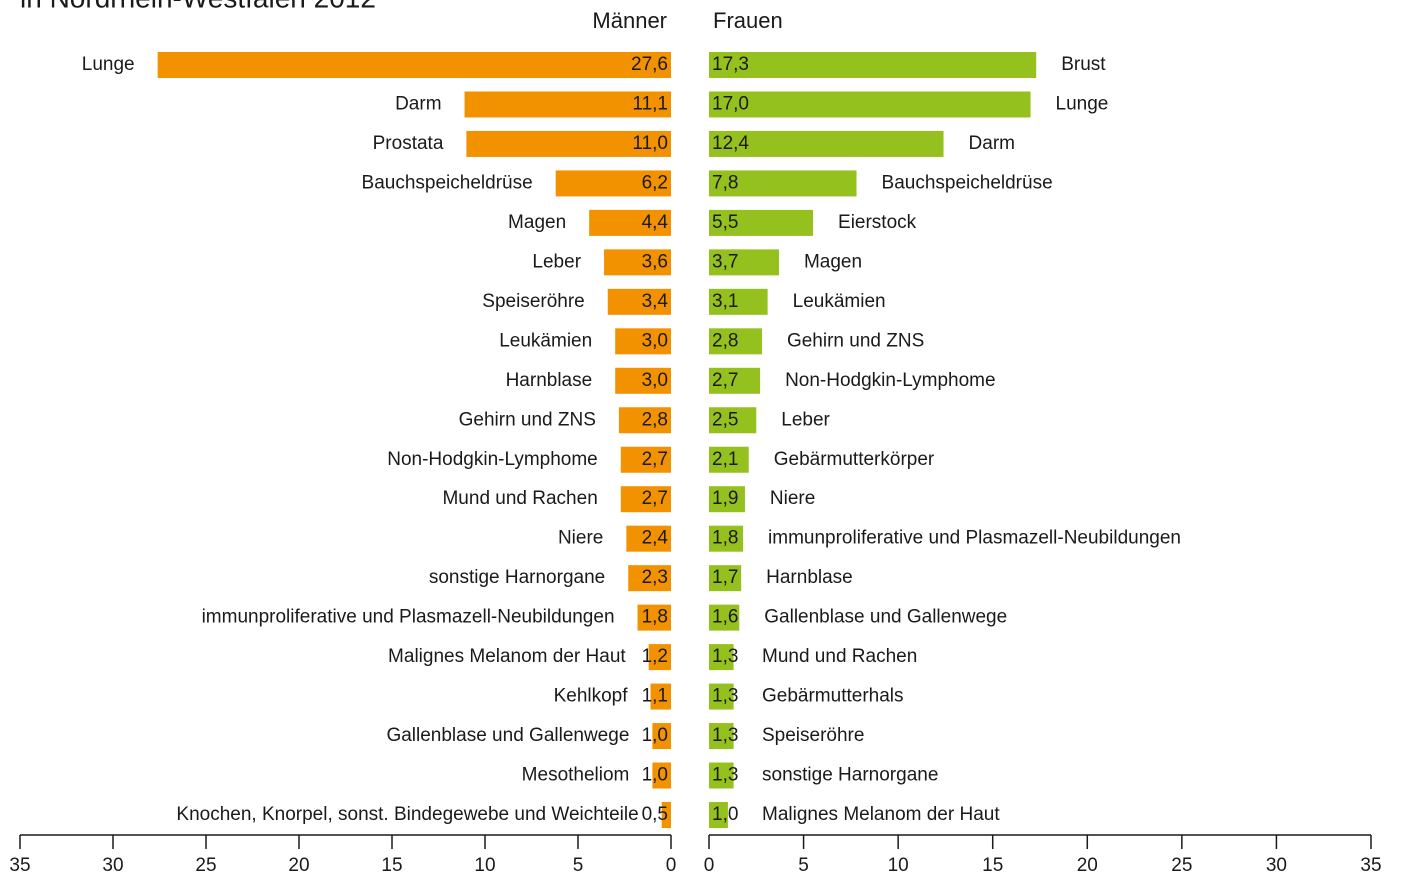  Describe the element at coordinates (655, 696) in the screenshot. I see `value-label: 1,1` at that location.